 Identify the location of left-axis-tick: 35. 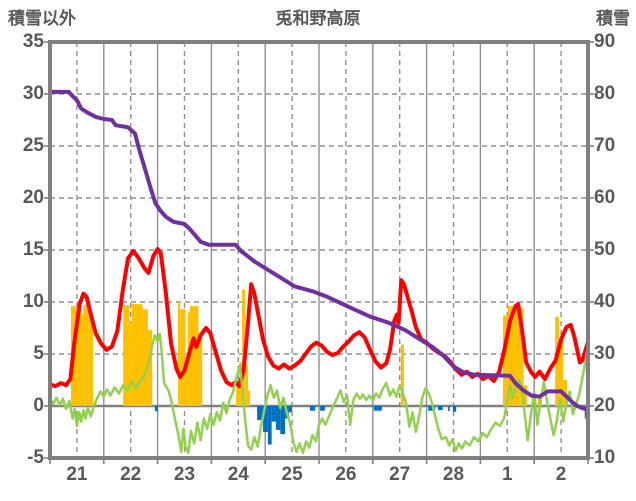
(33, 41).